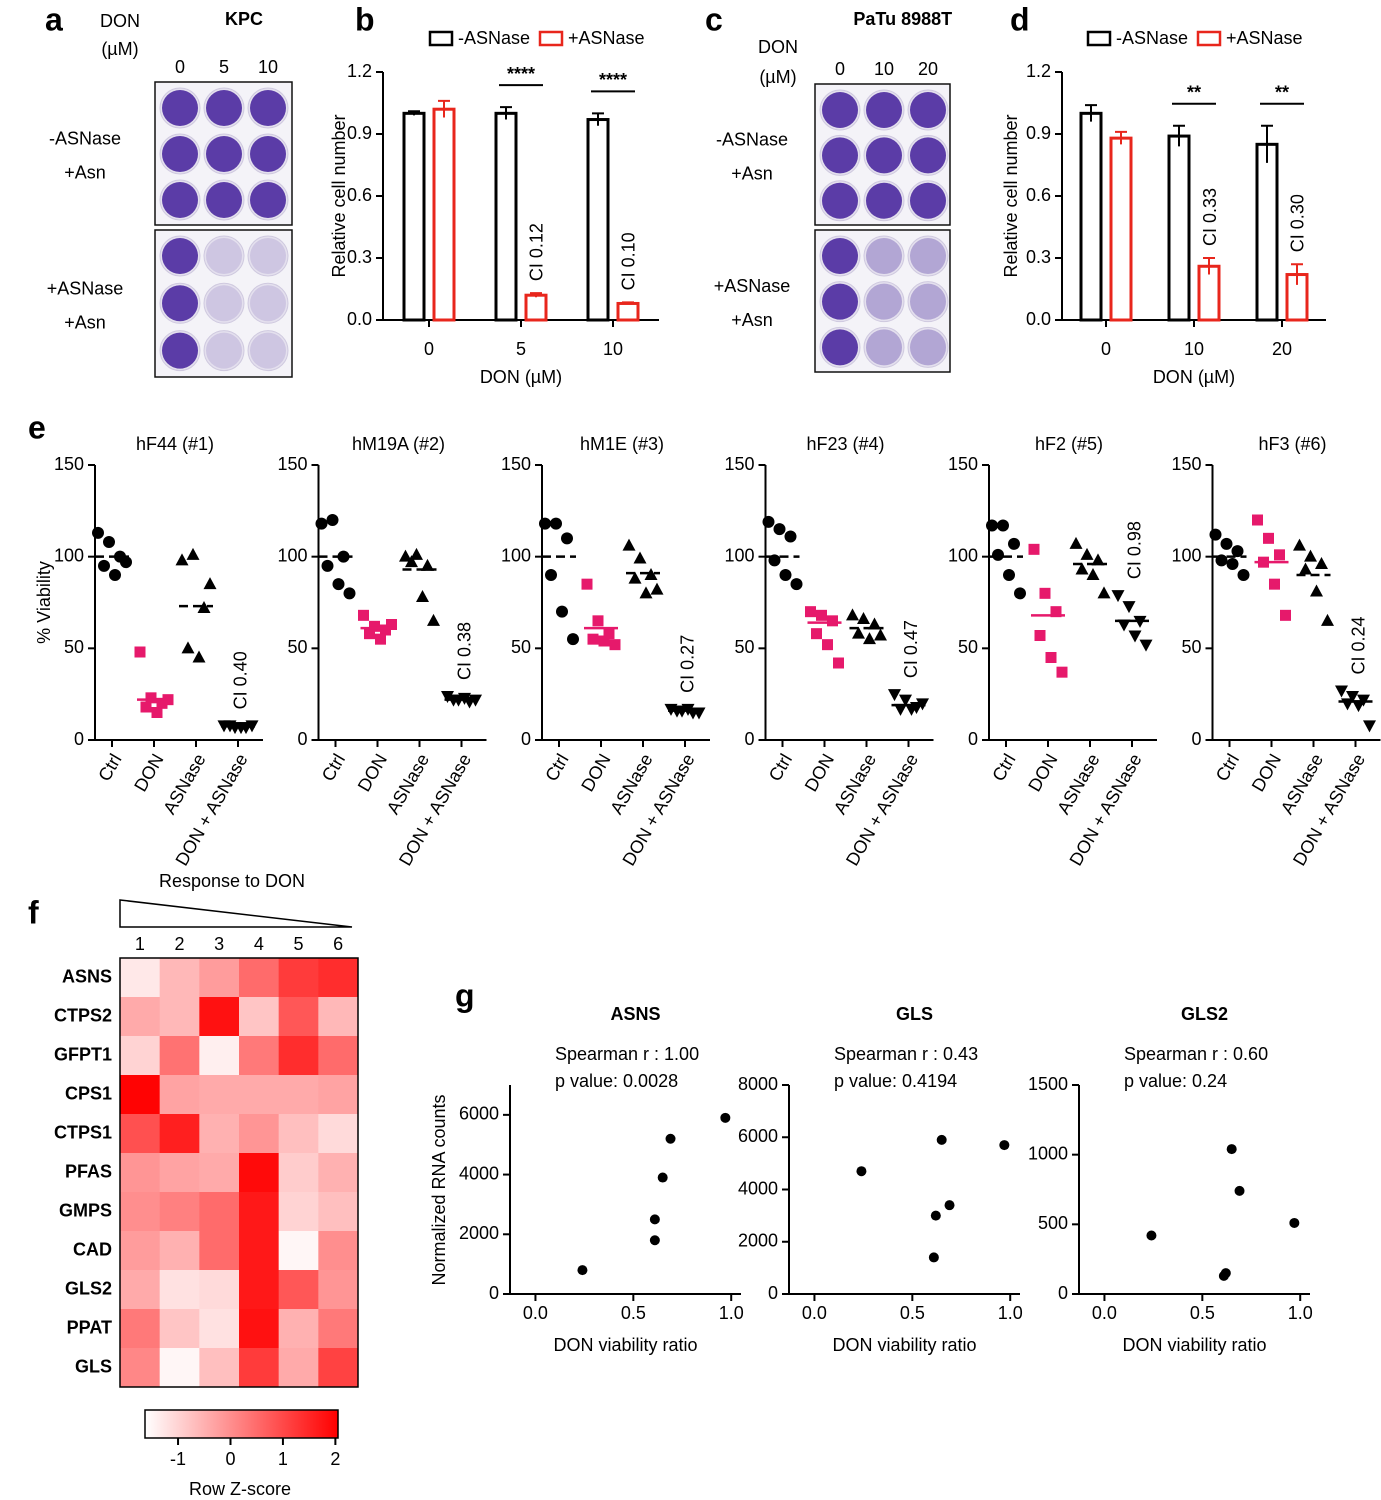 The image size is (1381, 1500). I want to click on row-label: CTPS2, so click(83, 1015).